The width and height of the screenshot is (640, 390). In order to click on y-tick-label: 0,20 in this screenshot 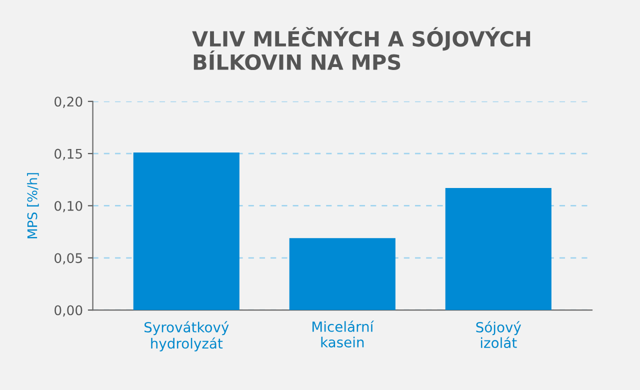, I will do `click(68, 102)`.